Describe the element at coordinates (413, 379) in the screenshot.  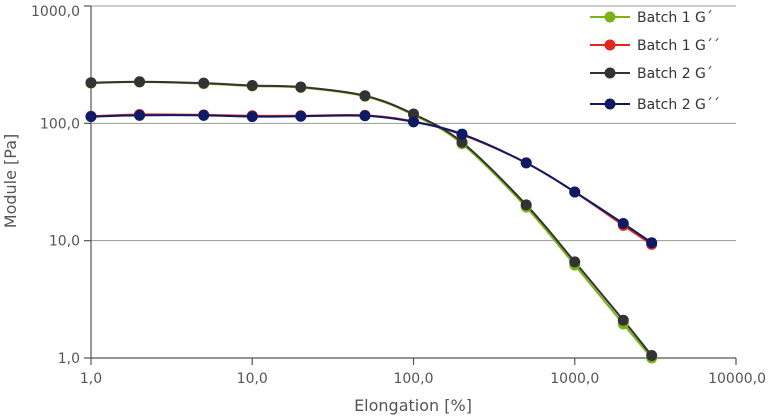
I see `x-tick-label: 100,0` at that location.